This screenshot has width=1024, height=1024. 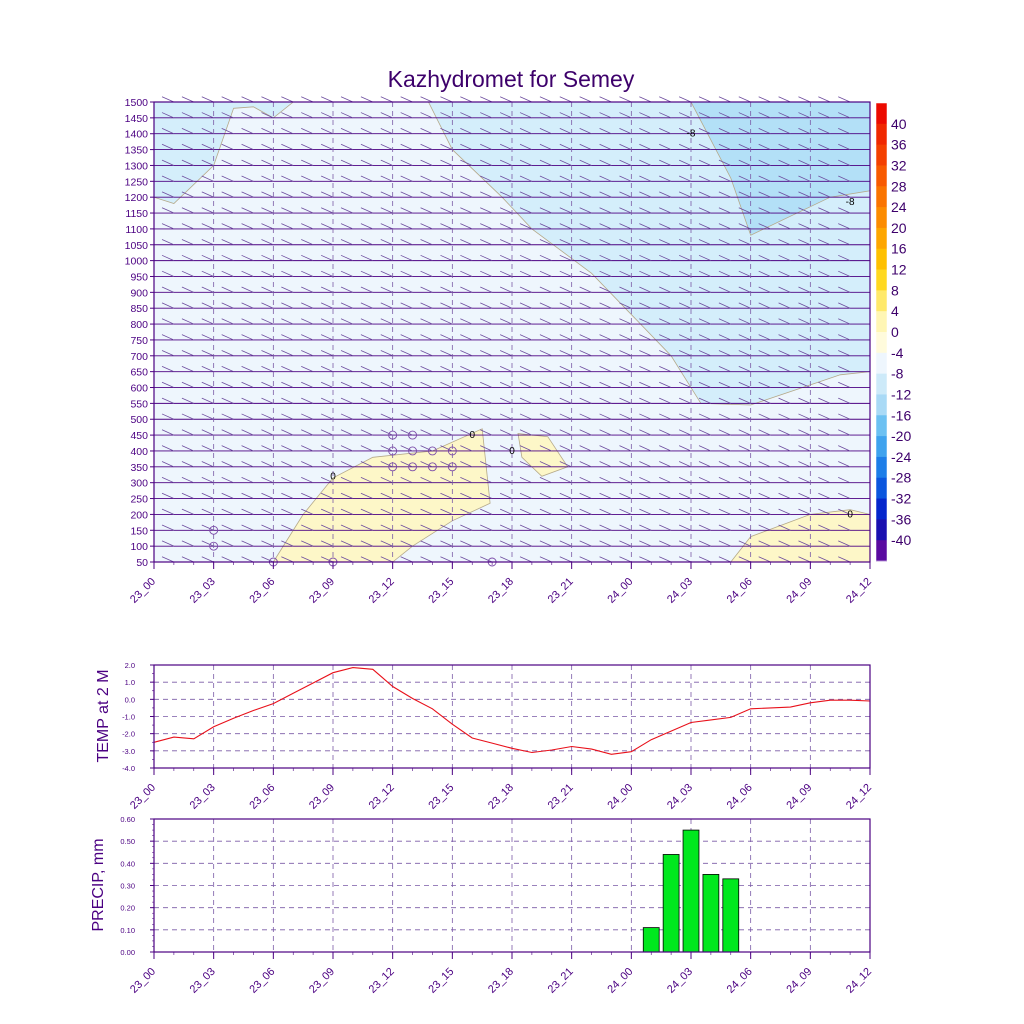 I want to click on precipitation-bar, so click(x=711, y=913).